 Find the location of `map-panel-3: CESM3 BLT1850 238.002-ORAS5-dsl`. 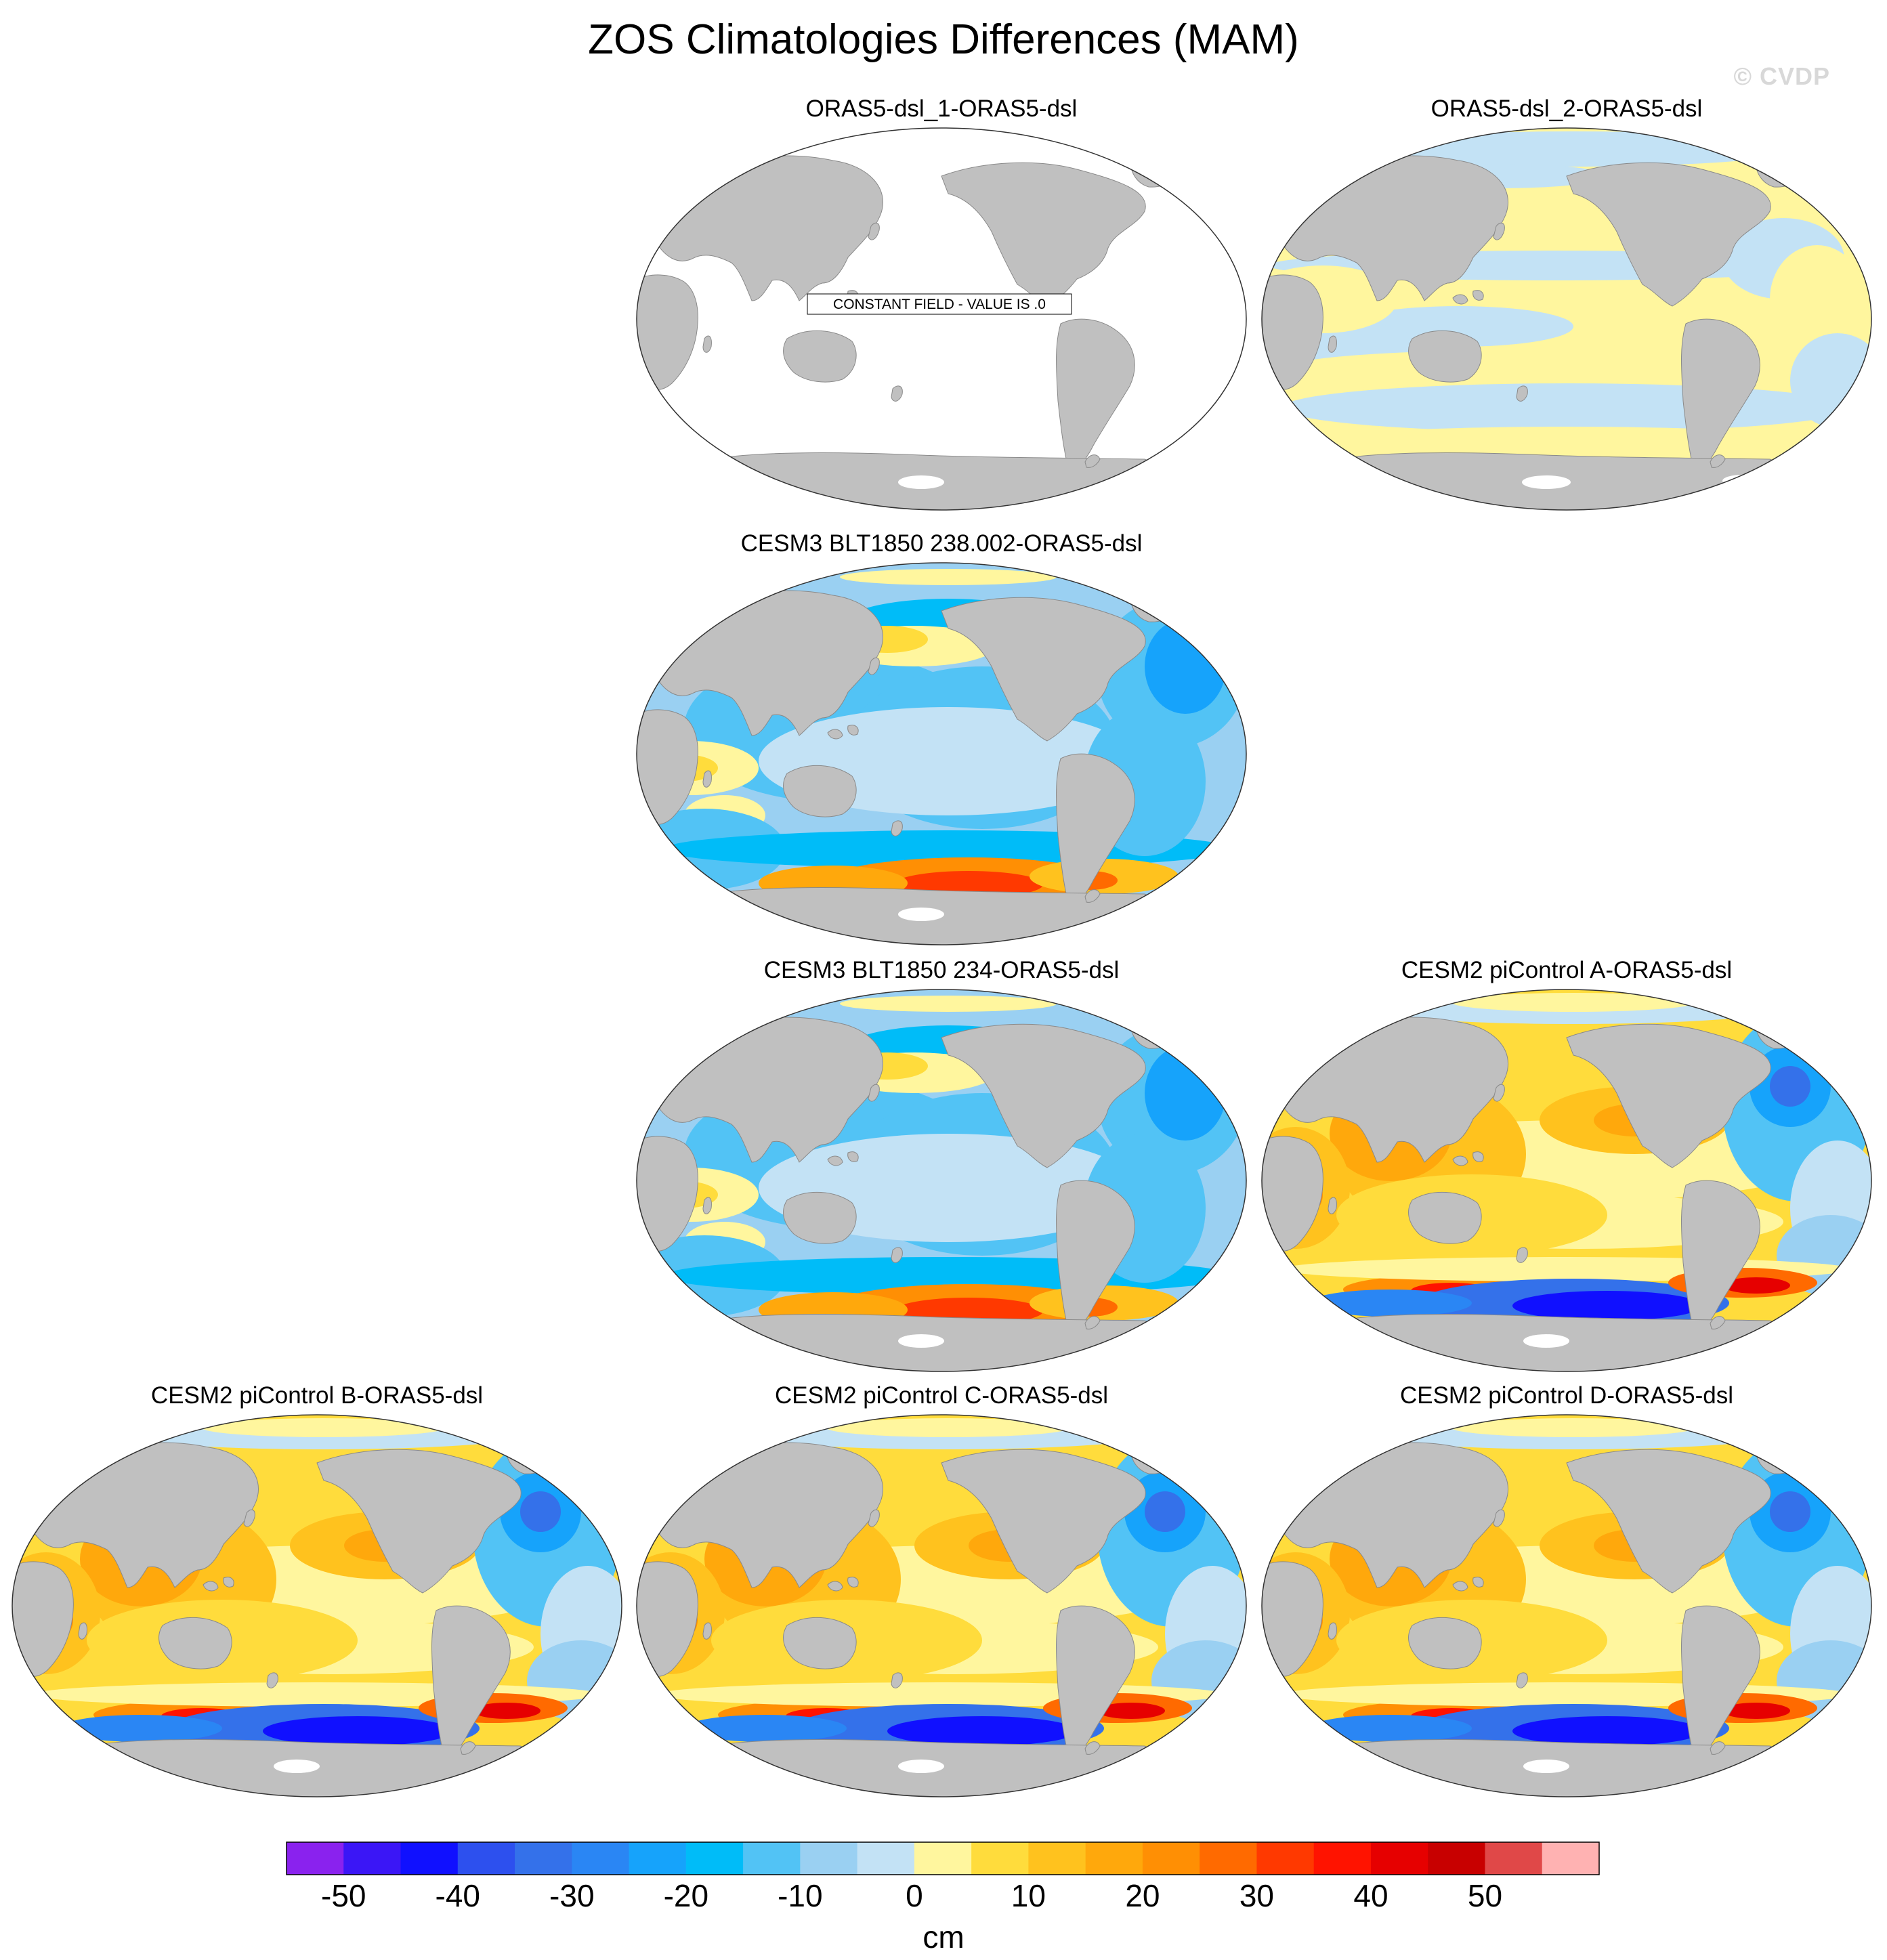

map-panel-3: CESM3 BLT1850 238.002-ORAS5-dsl is located at coordinates (942, 740).